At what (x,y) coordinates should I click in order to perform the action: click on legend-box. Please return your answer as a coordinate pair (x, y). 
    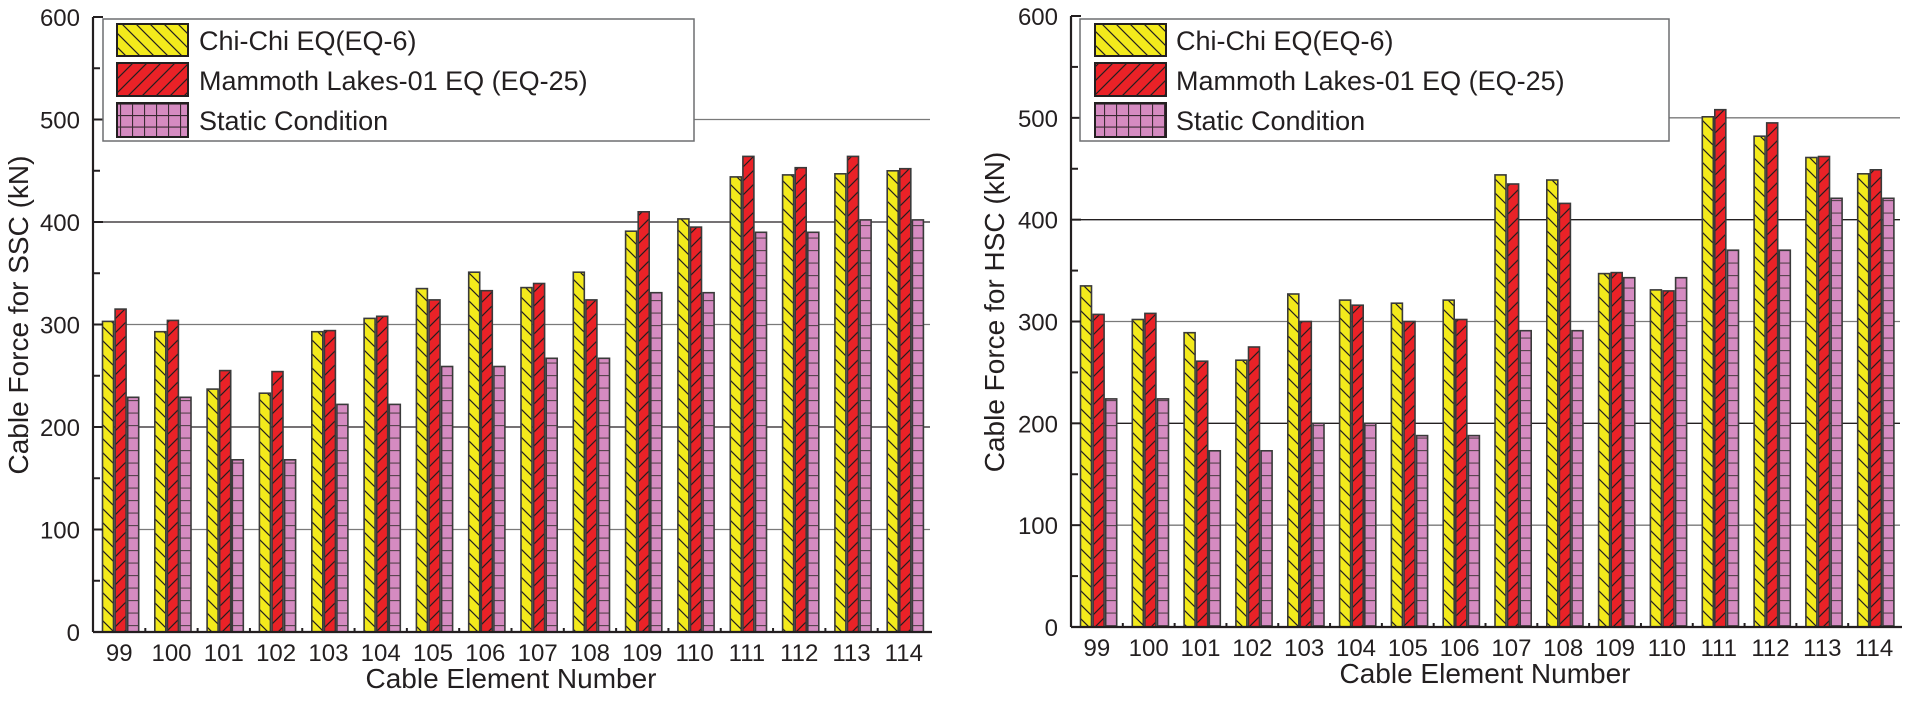
    Looking at the image, I should click on (1374, 80).